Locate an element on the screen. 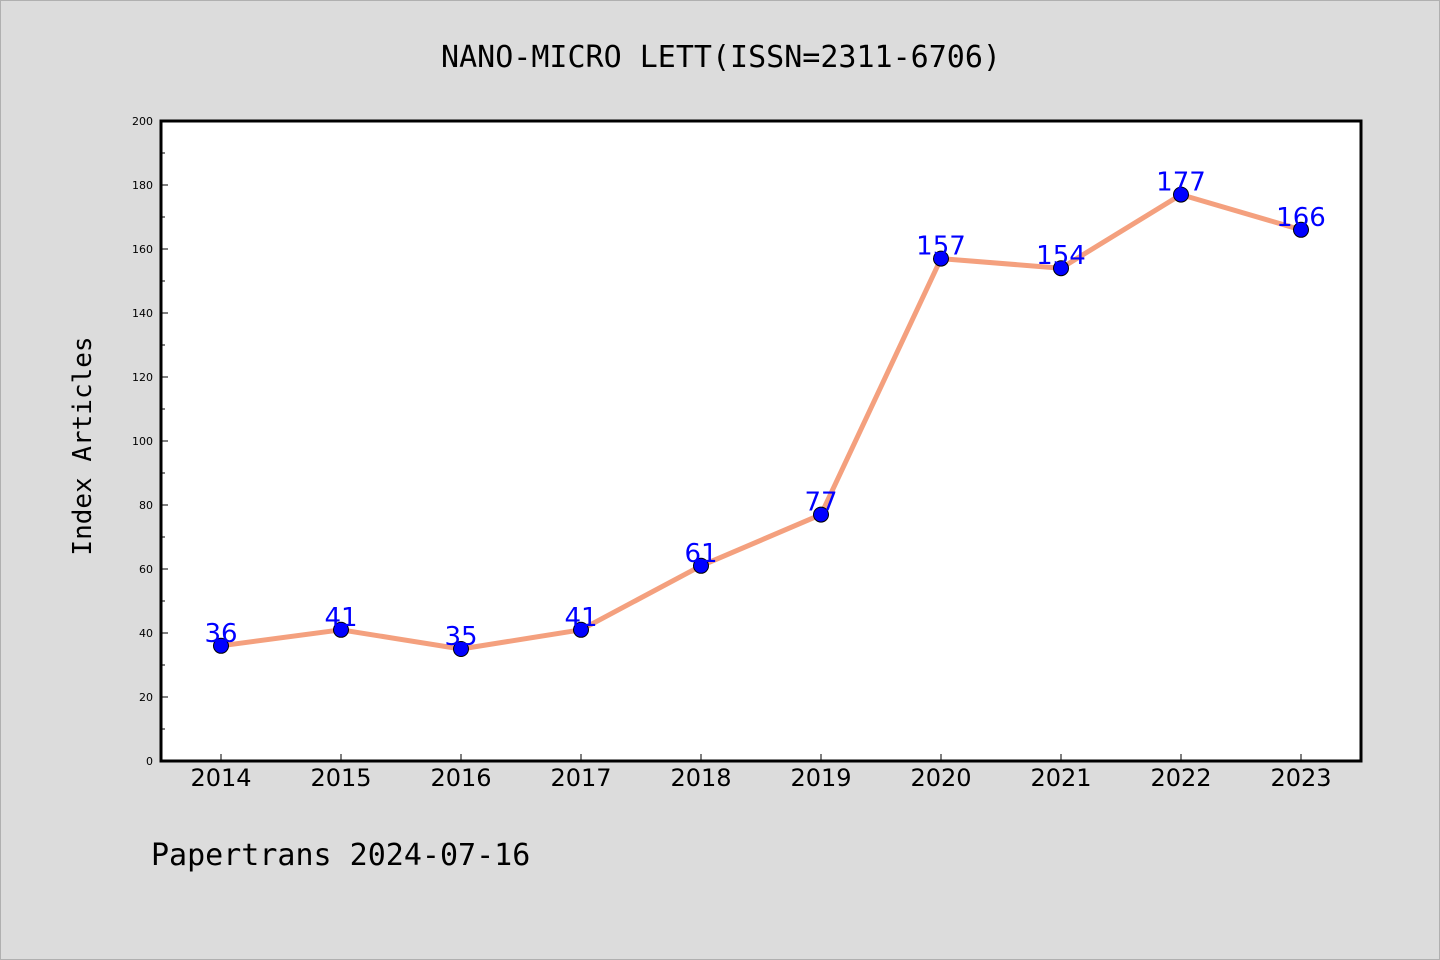 This screenshot has height=960, width=1440. x-tick-label: 2019 is located at coordinates (820, 778).